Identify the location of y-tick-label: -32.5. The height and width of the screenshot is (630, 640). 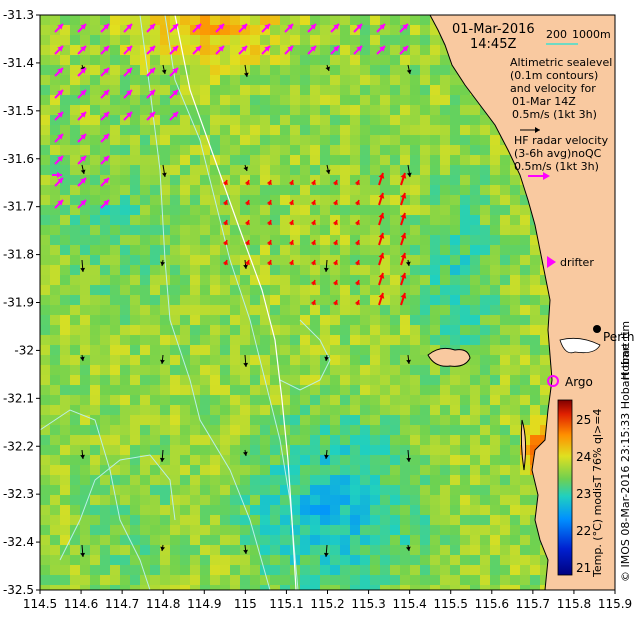
(18, 590).